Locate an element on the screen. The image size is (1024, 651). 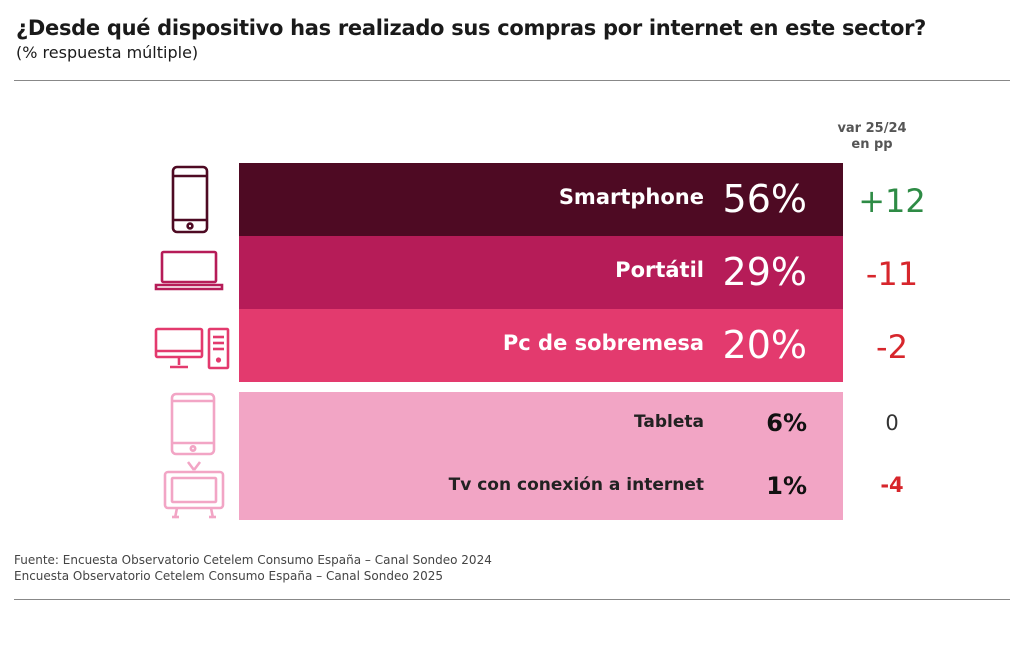
top-divider is located at coordinates (512, 80).